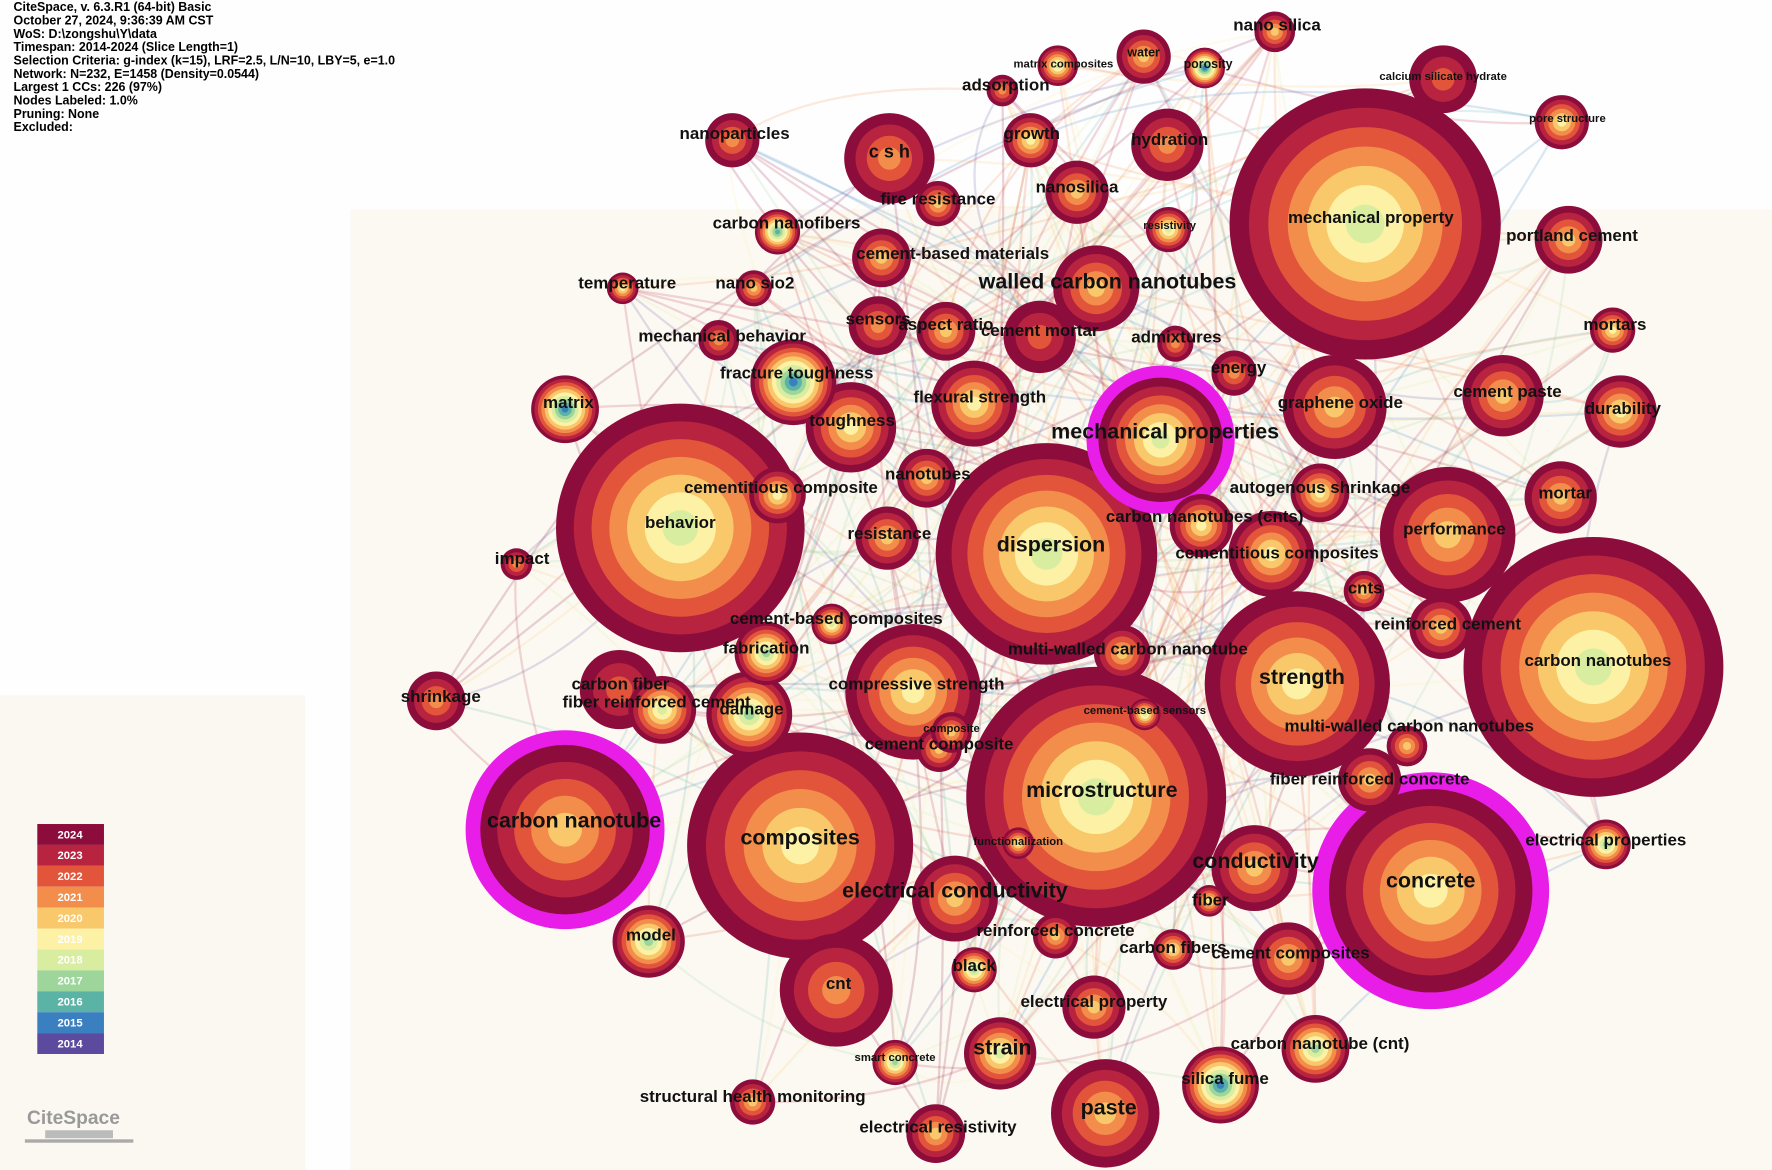  I want to click on header-line: October 27, 2024, 9:36:39 AM CST, so click(114, 21).